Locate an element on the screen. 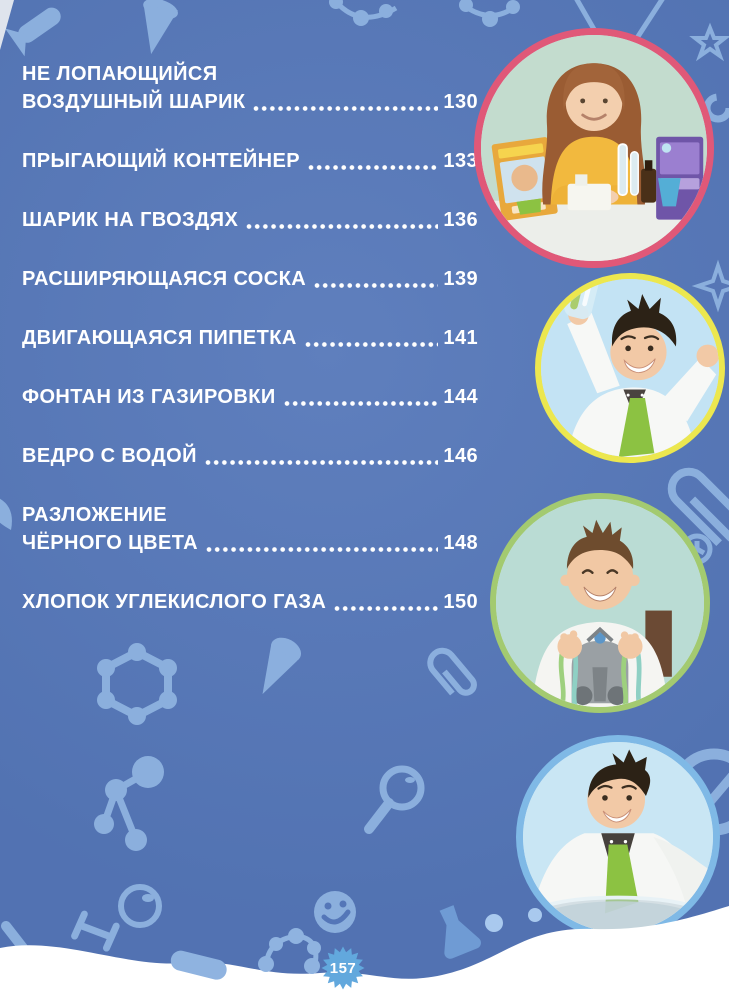 The height and width of the screenshot is (1000, 729). rocket-icon is located at coordinates (33, 32).